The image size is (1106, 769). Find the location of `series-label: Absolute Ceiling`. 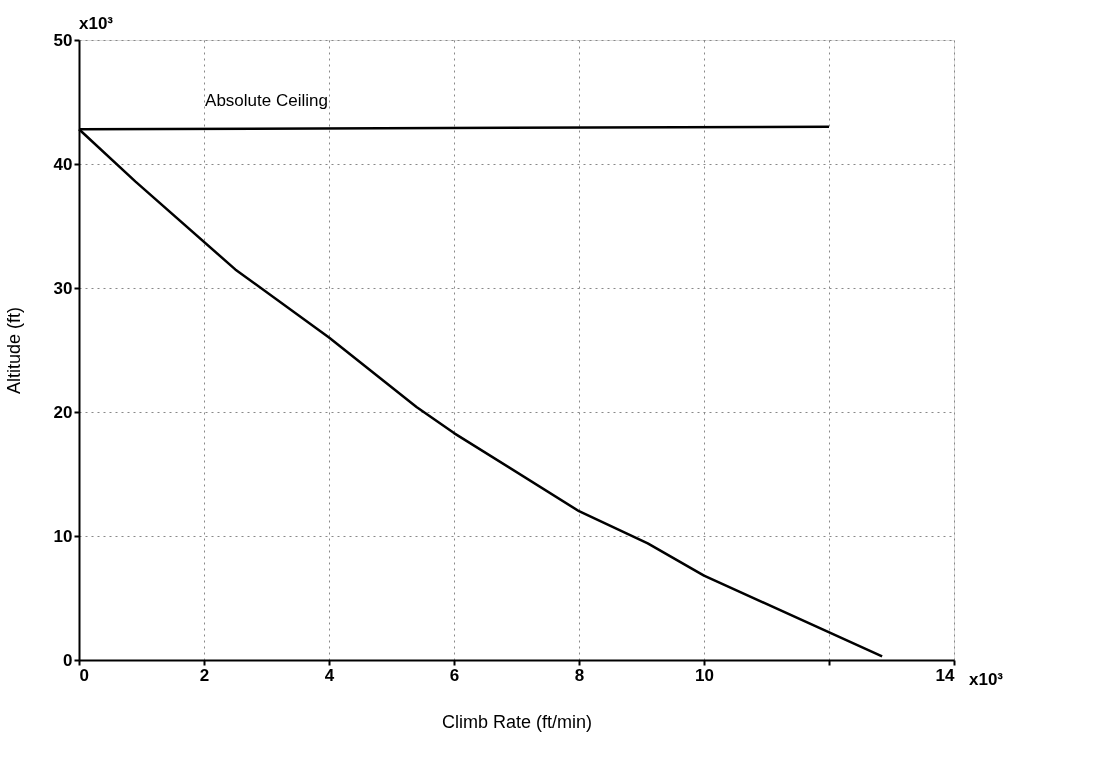

series-label: Absolute Ceiling is located at coordinates (266, 101).